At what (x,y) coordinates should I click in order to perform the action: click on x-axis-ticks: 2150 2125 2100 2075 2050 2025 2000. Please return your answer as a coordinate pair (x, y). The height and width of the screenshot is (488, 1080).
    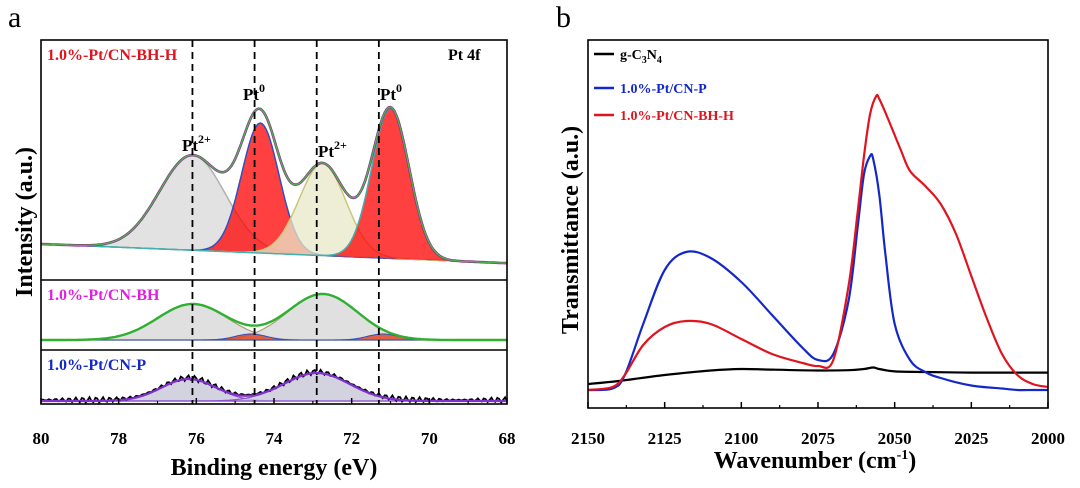
    Looking at the image, I should click on (818, 425).